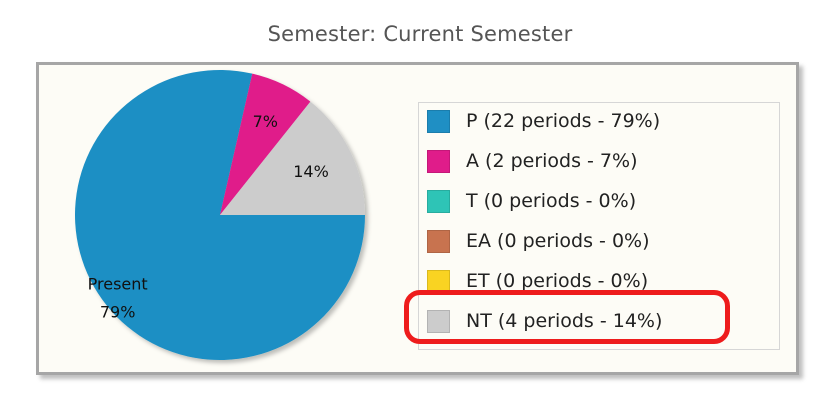 This screenshot has width=840, height=420. I want to click on pie-slice-nt, so click(292, 158).